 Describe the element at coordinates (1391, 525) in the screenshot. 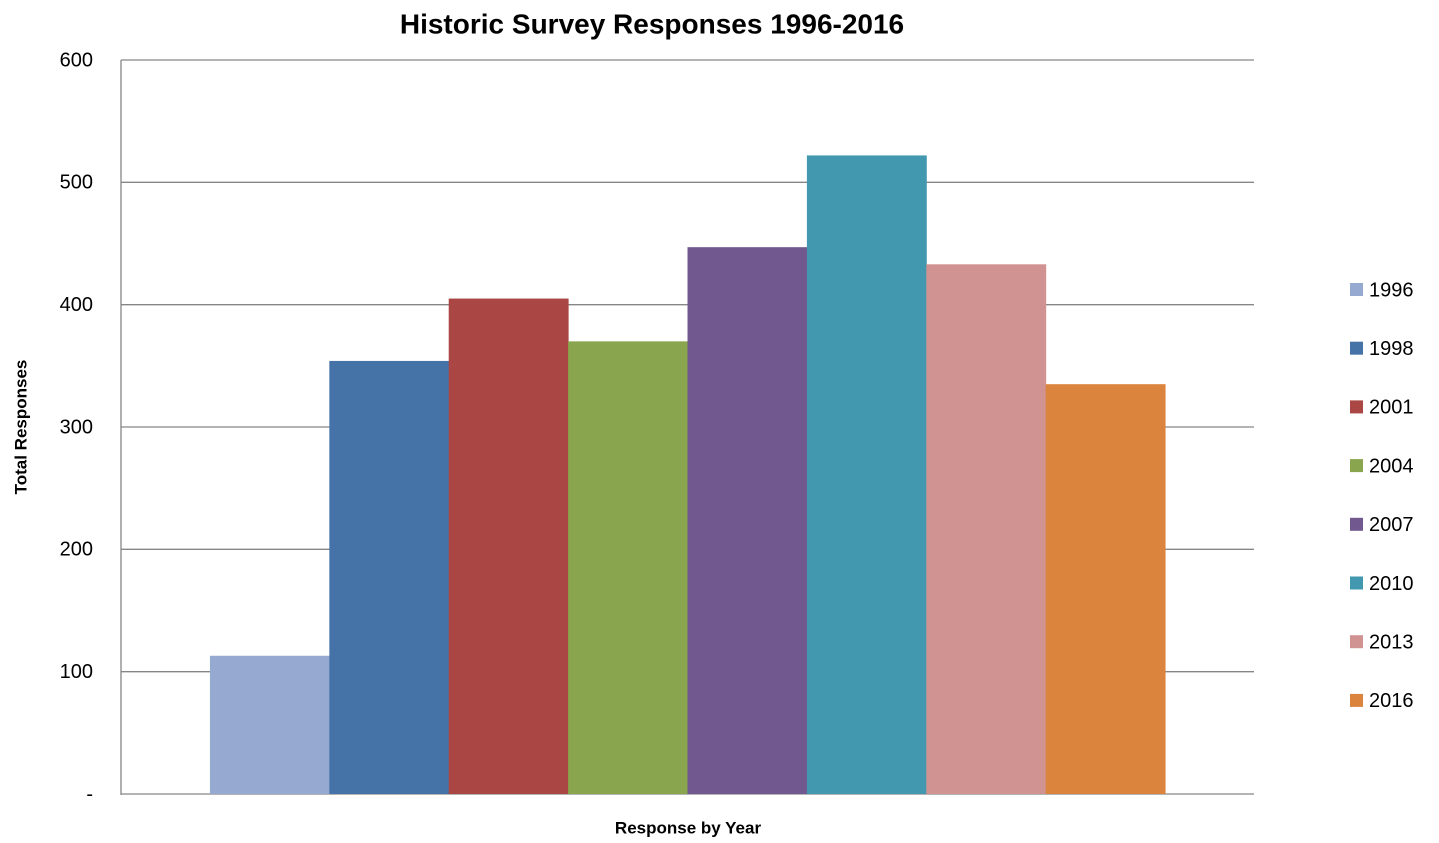

I see `legend-label: 2007` at that location.